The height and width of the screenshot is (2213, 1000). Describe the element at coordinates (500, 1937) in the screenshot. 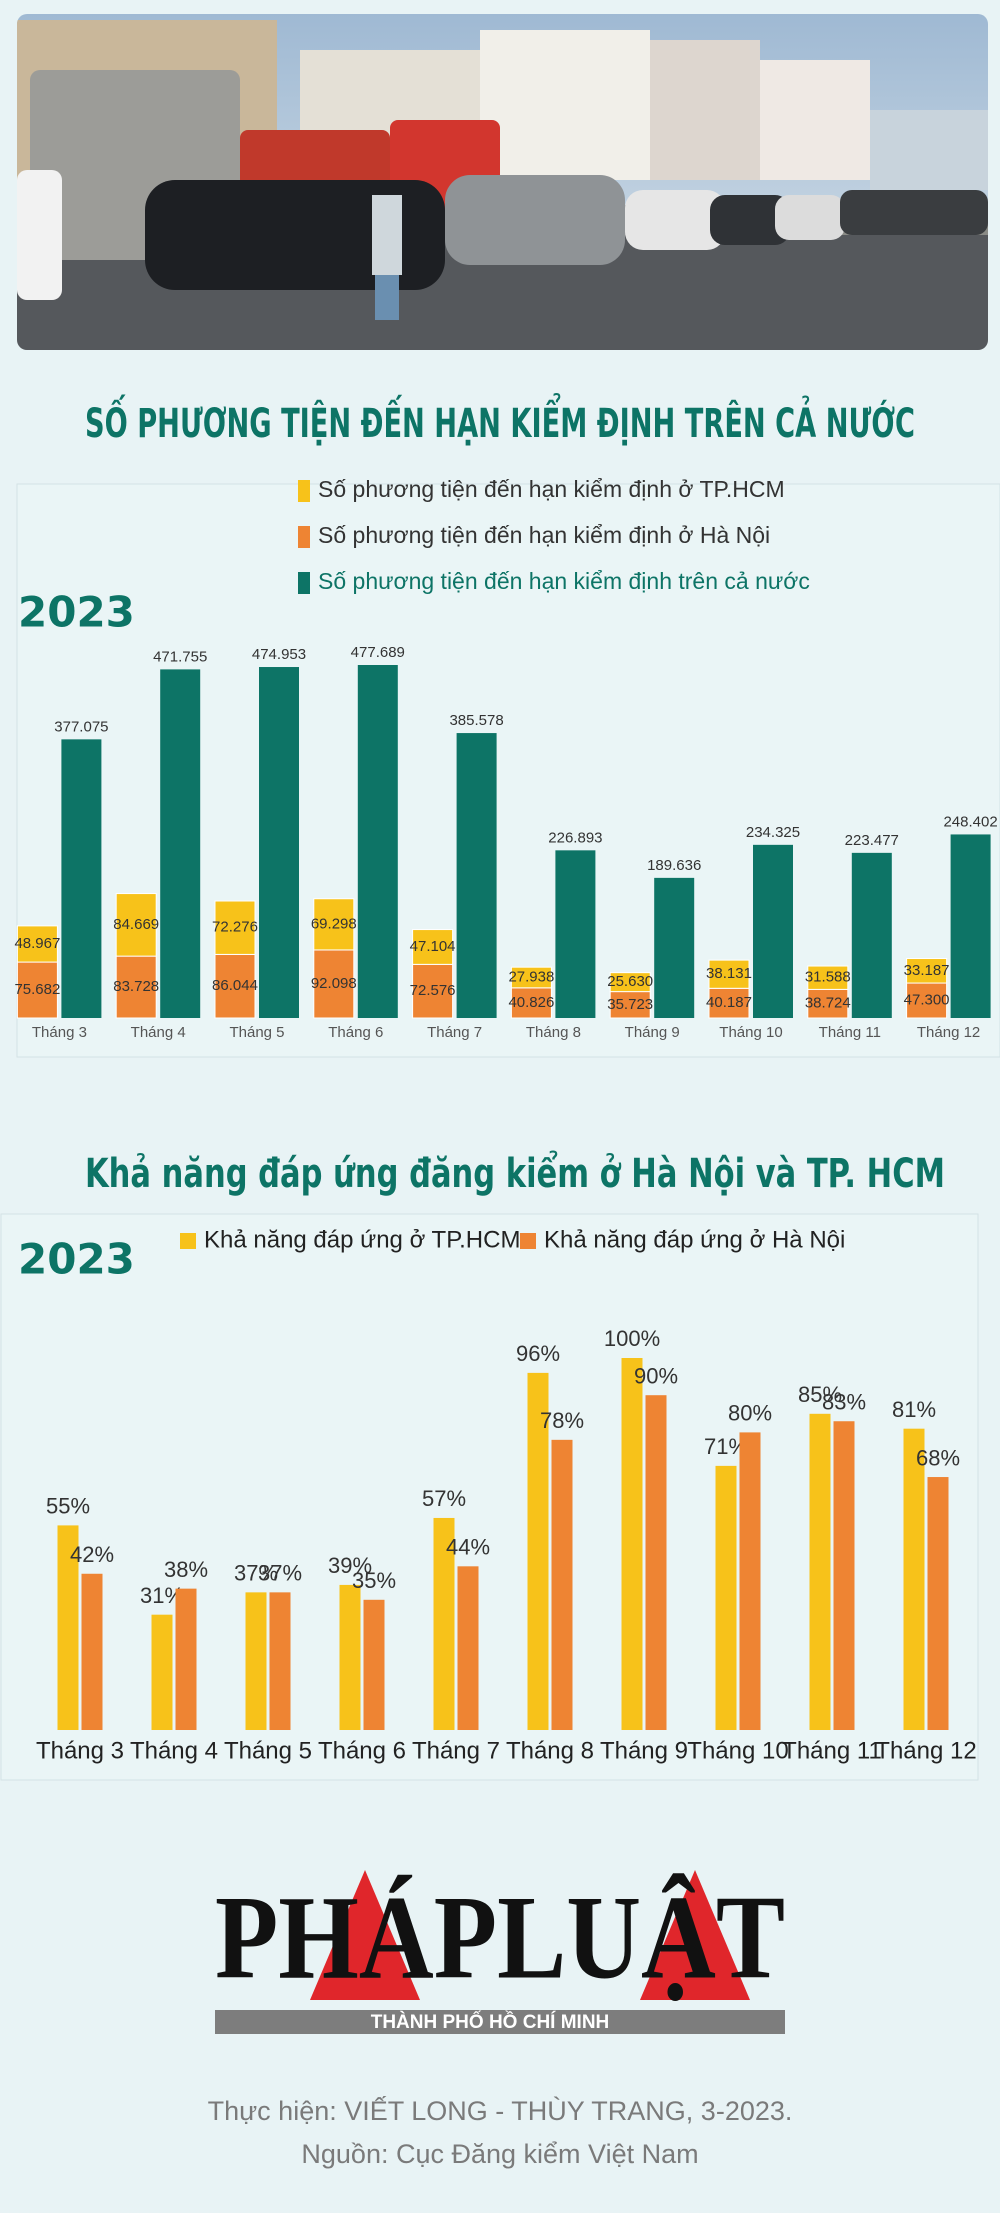

I see `logo-text: PHÁPLUẬT` at that location.